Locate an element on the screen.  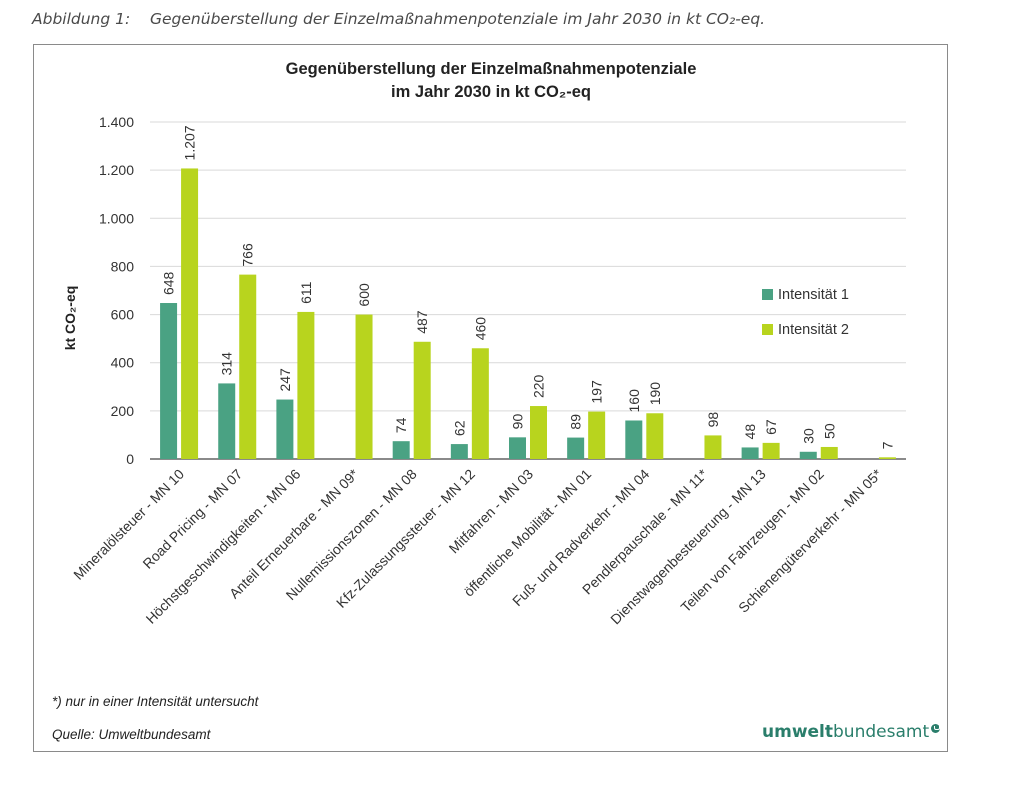
data-label: 247 is located at coordinates (285, 380).